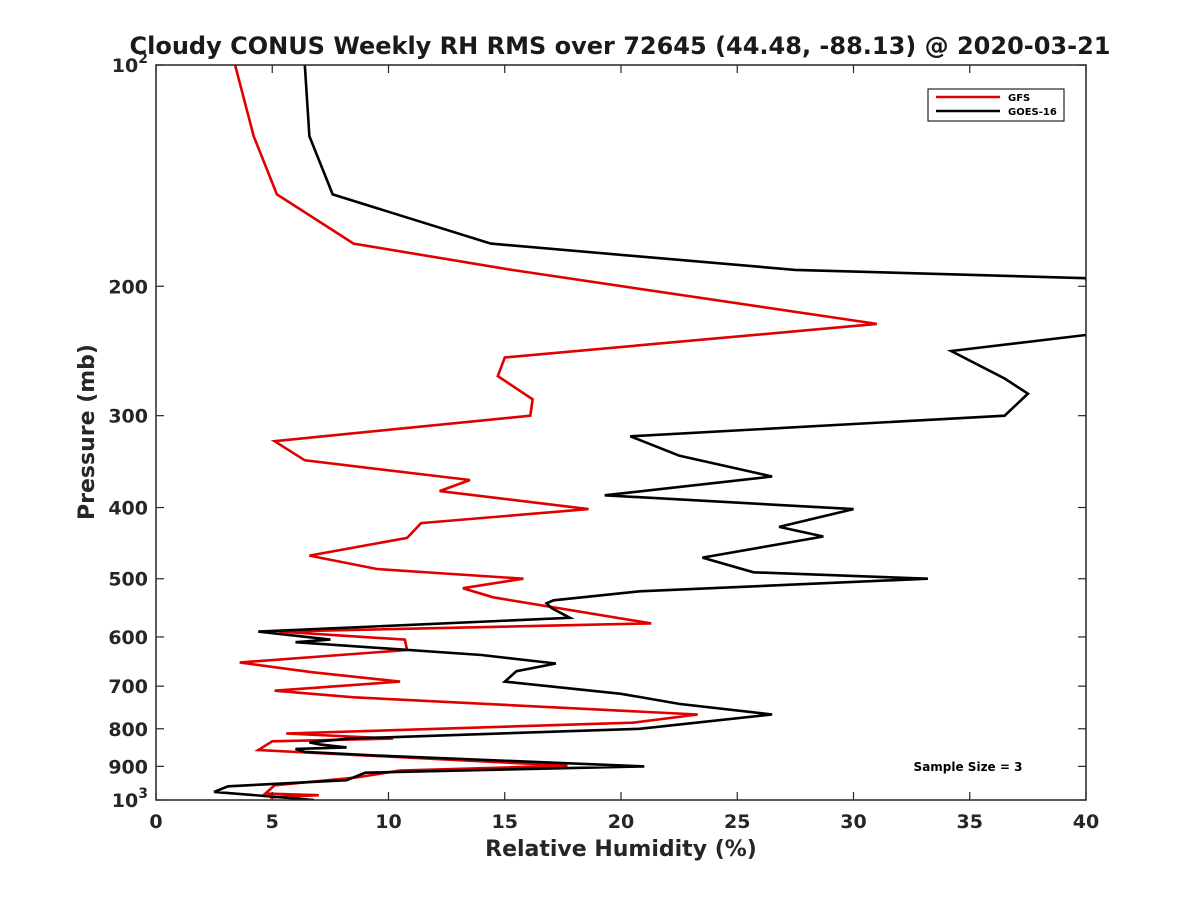  Describe the element at coordinates (737, 822) in the screenshot. I see `x-tick-label: 25` at that location.